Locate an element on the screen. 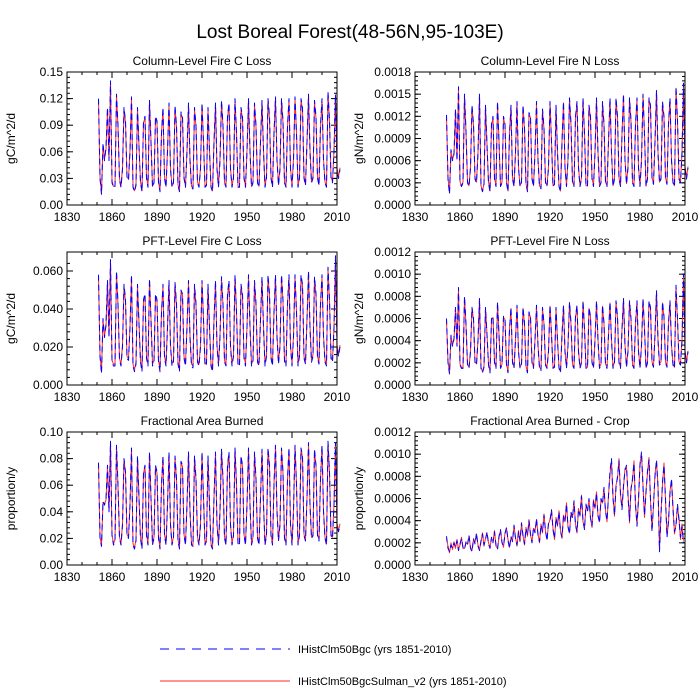 The image size is (700, 700). y-tick-label: 0.040 is located at coordinates (48, 309).